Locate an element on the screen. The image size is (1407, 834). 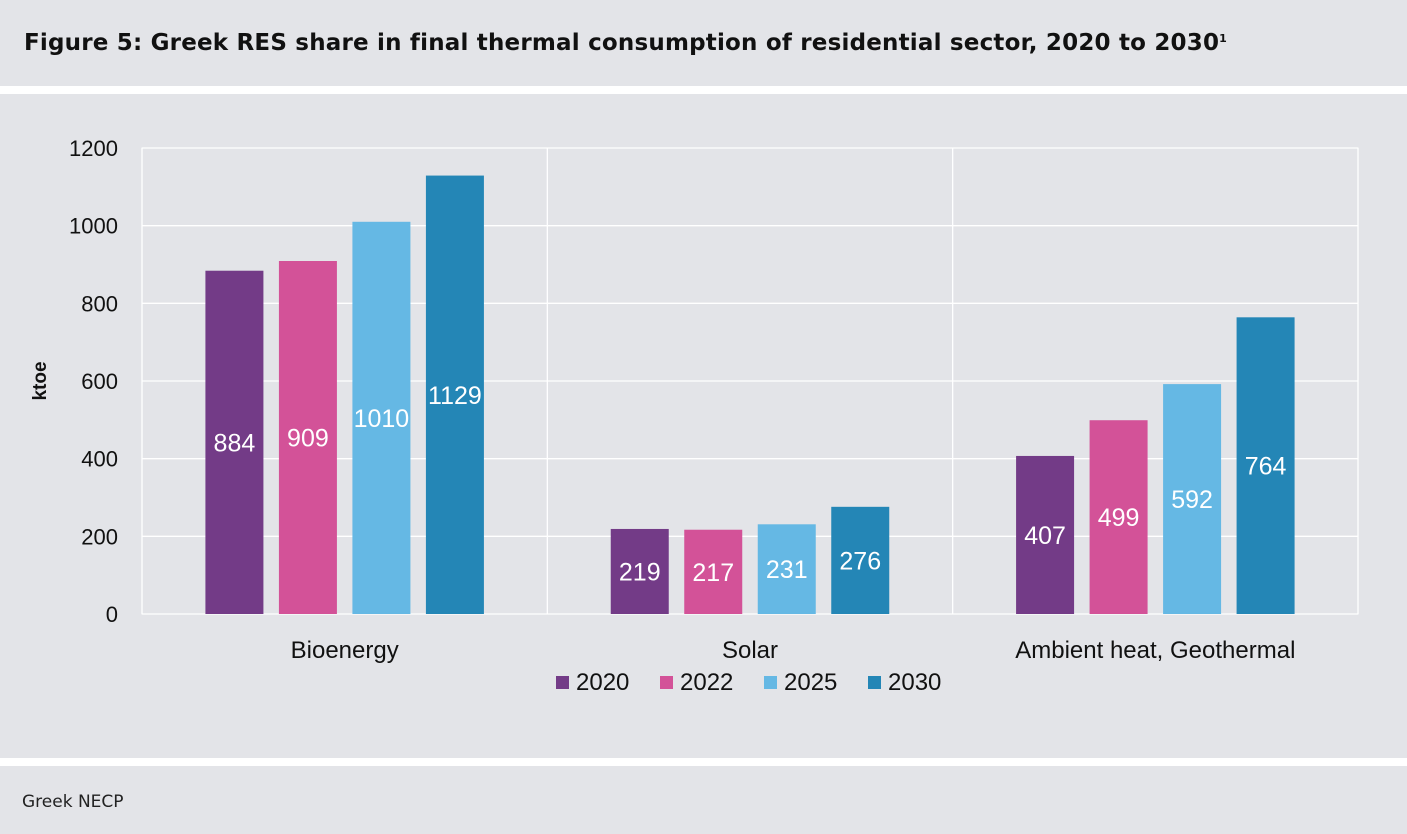
y-tick-label: 400 is located at coordinates (99, 459).